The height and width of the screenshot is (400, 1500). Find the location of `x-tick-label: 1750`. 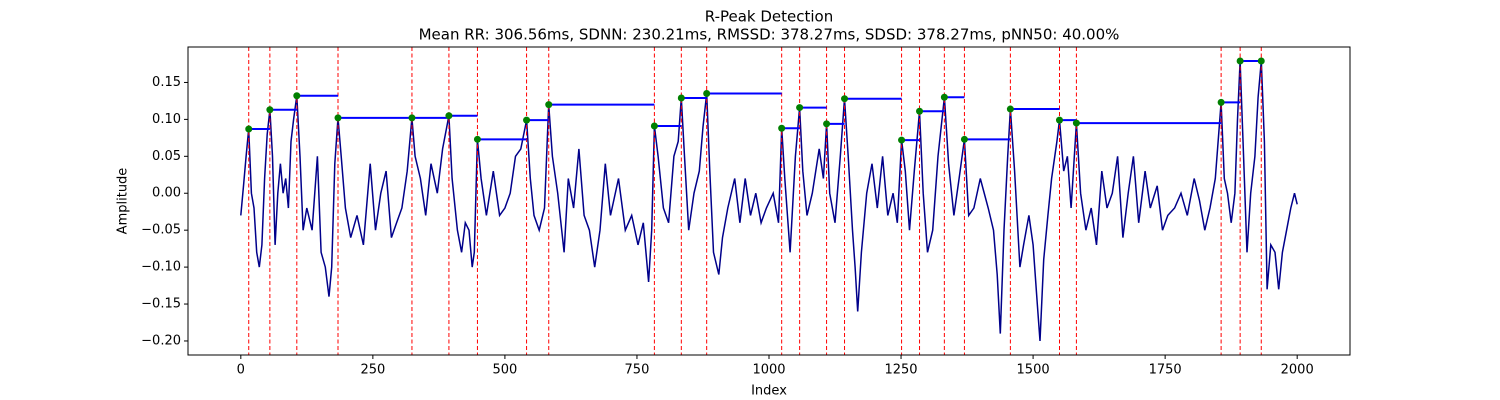

x-tick-label: 1750 is located at coordinates (1165, 370).